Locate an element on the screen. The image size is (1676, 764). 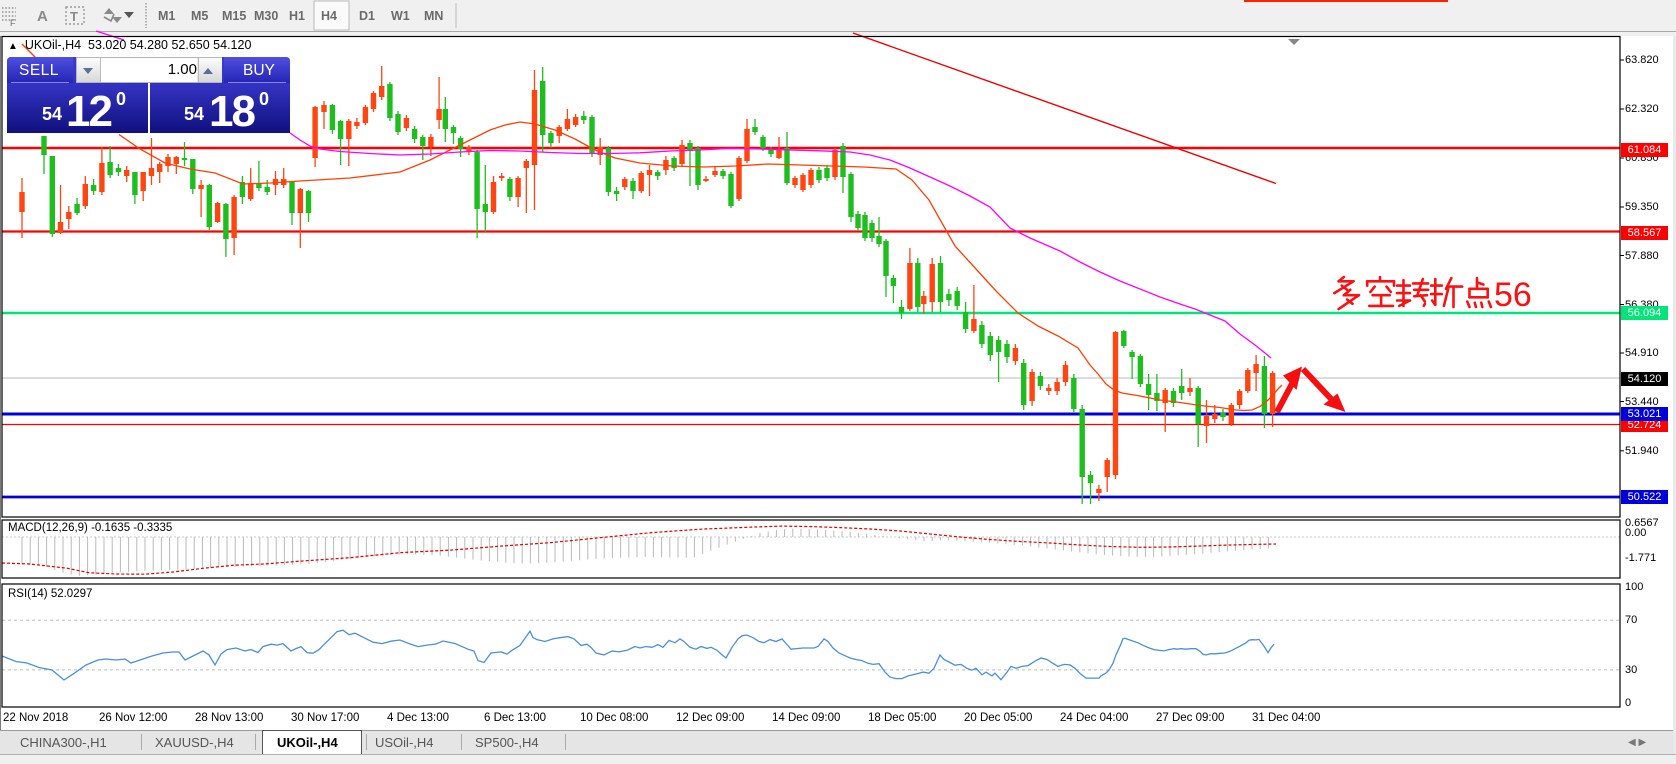
svg-text: T is located at coordinates (74, 16).